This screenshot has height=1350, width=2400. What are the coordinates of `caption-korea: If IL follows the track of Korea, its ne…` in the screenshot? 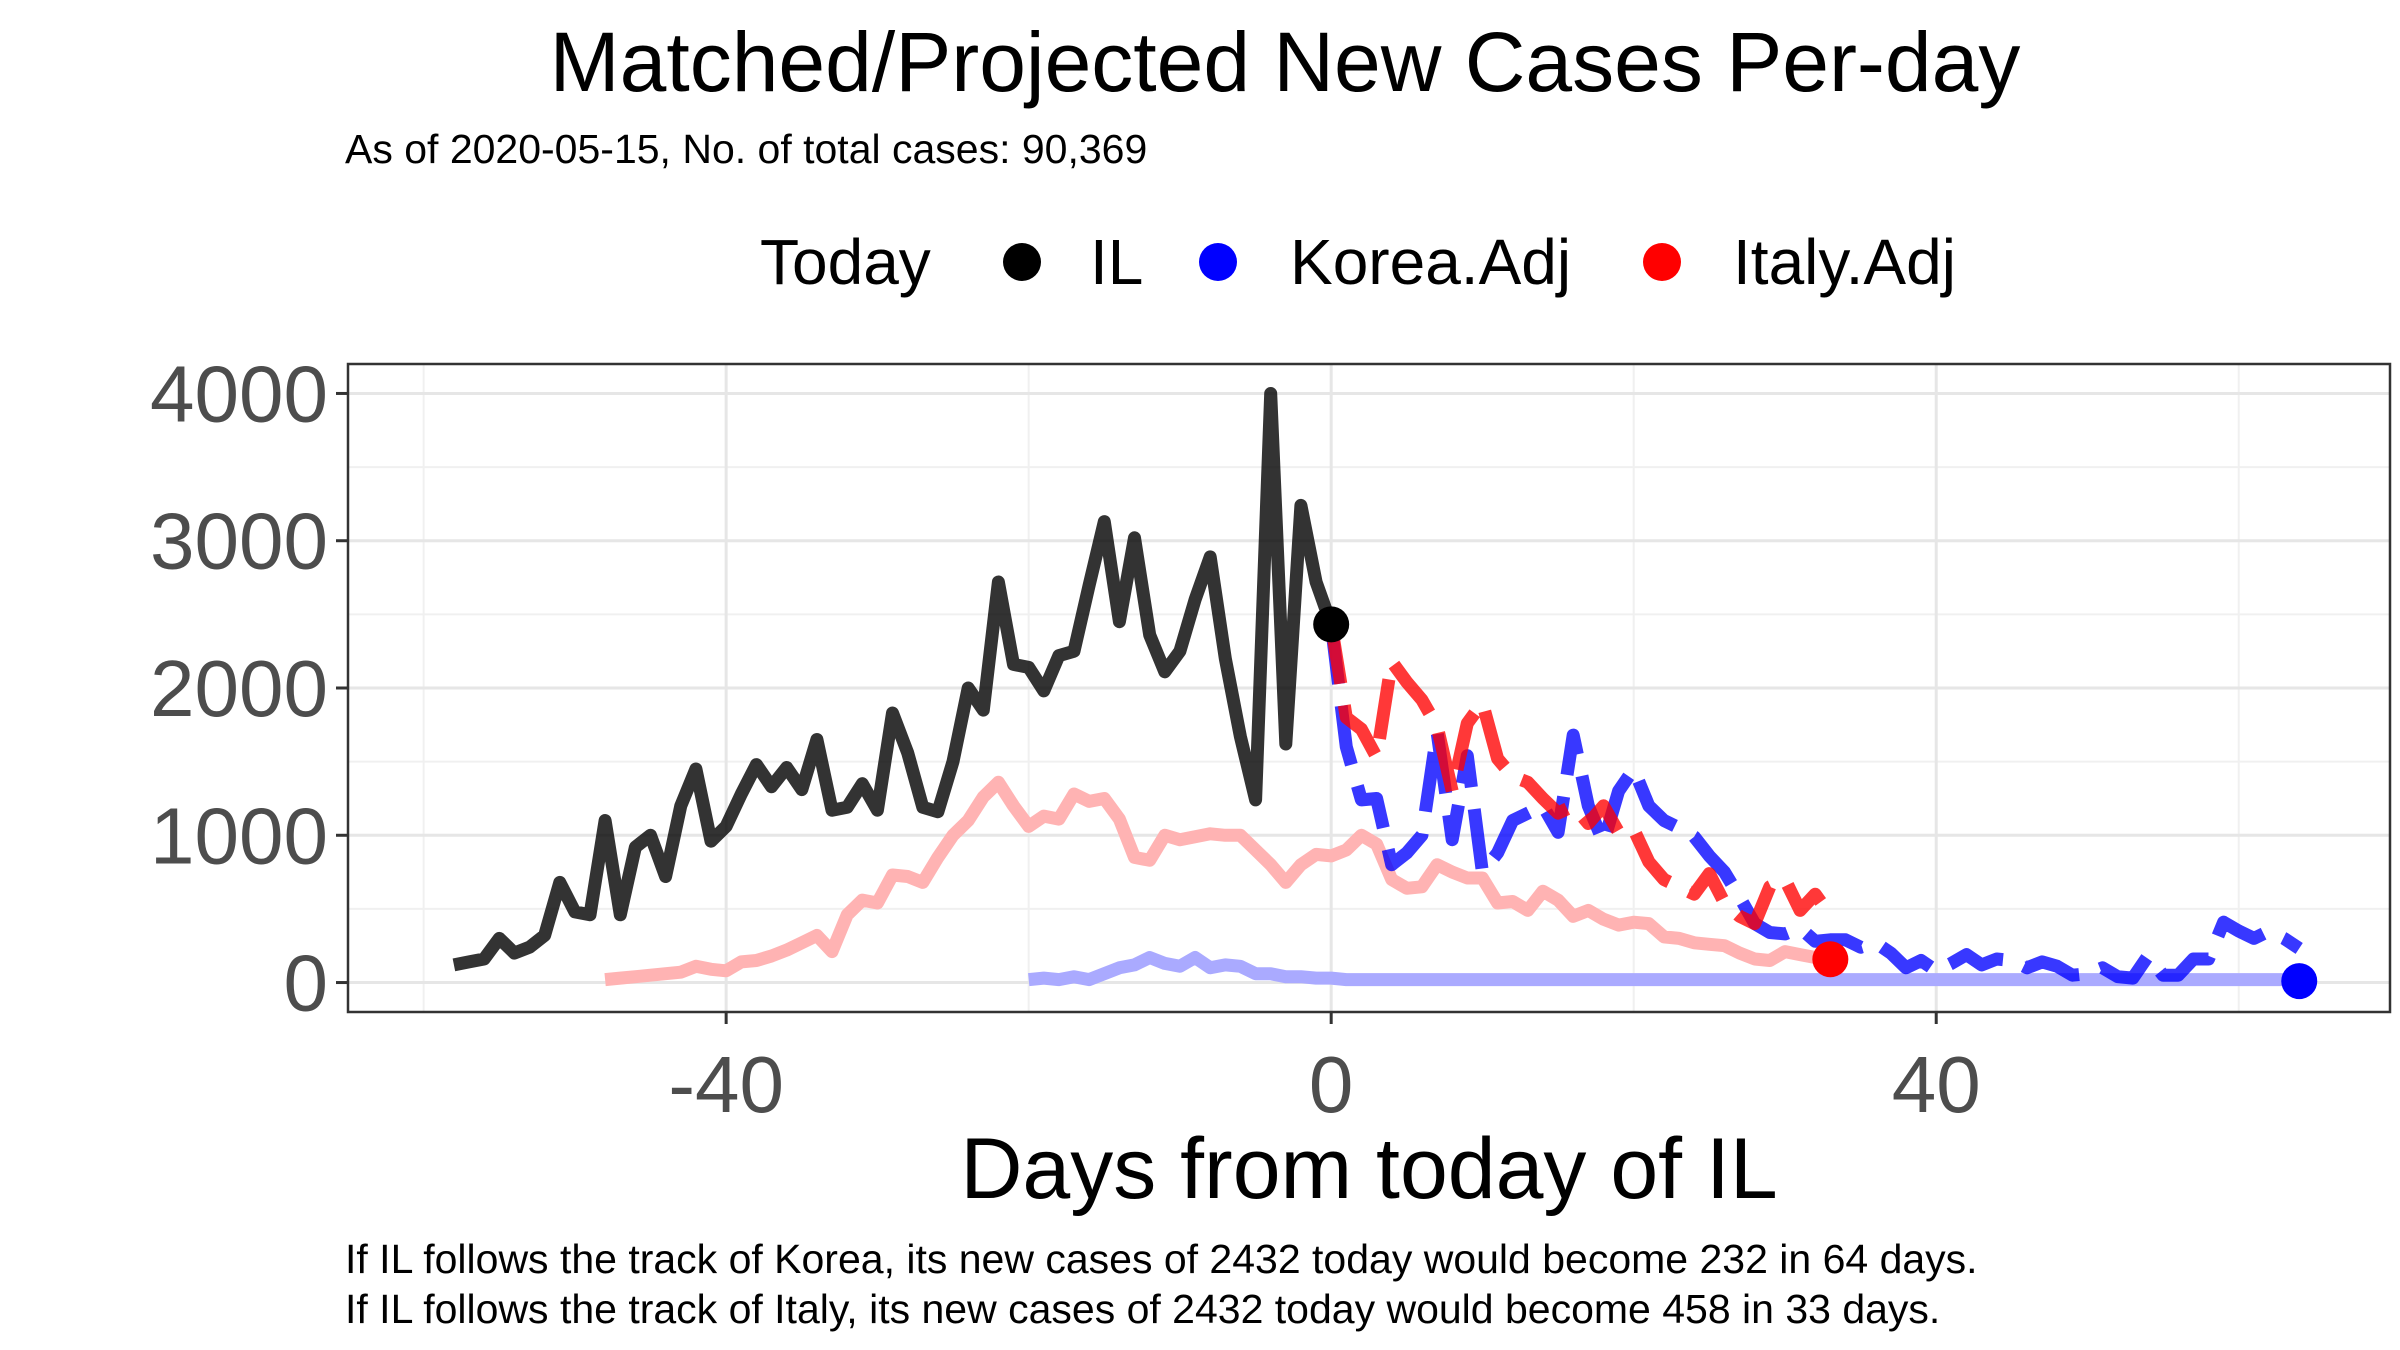 It's located at (1161, 1259).